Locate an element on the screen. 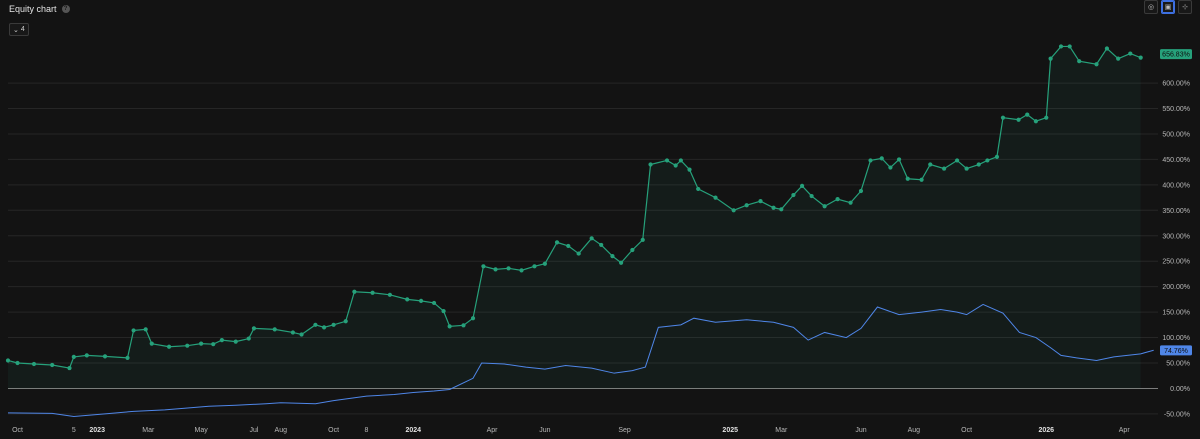 The height and width of the screenshot is (439, 1200). chart-title: Equity chart is located at coordinates (33, 9).